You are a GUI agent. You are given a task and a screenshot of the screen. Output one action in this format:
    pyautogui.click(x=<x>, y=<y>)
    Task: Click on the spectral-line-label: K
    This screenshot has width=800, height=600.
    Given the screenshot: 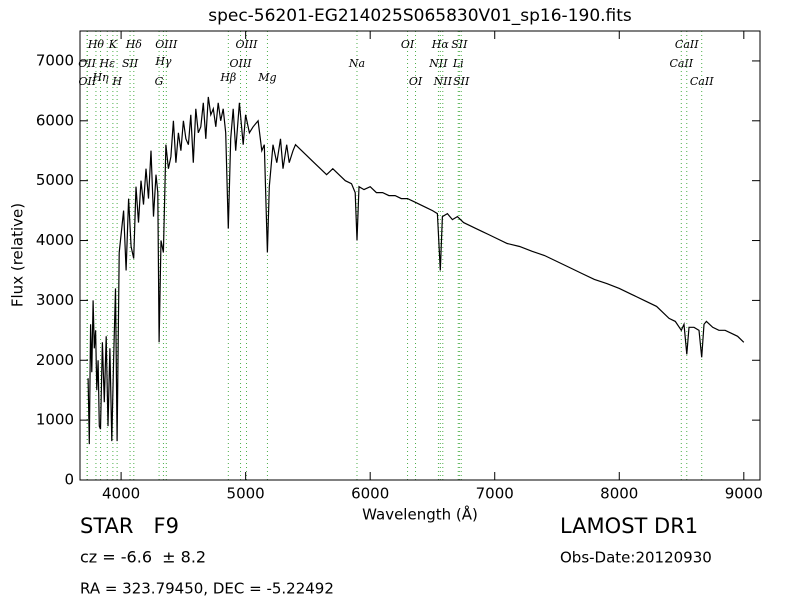 What is the action you would take?
    pyautogui.click(x=113, y=44)
    